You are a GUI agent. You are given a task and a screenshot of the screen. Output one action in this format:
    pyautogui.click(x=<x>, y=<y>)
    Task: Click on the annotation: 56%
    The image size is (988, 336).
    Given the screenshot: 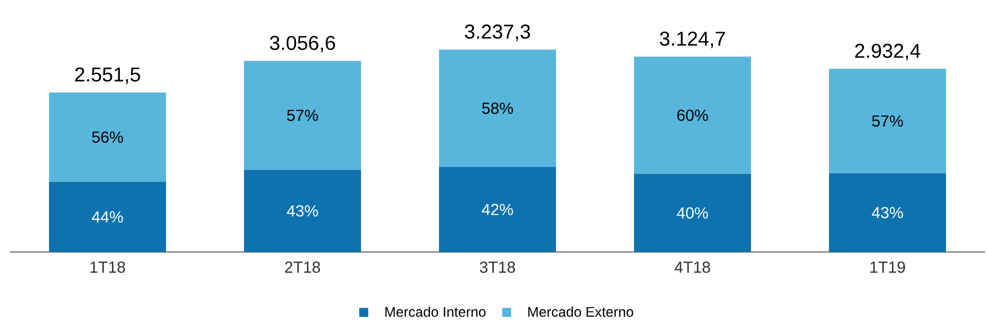 What is the action you would take?
    pyautogui.click(x=107, y=137)
    